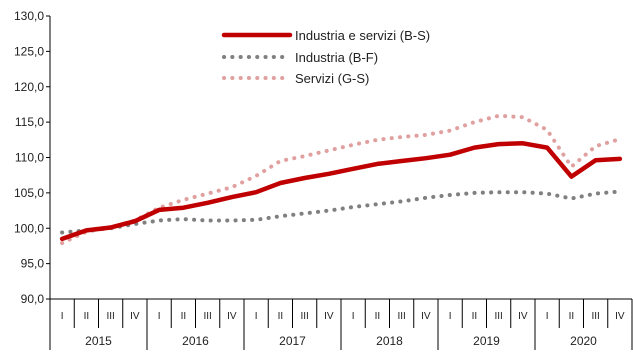 The width and height of the screenshot is (633, 353). I want to click on y-tick-label: 125,0, so click(29, 51).